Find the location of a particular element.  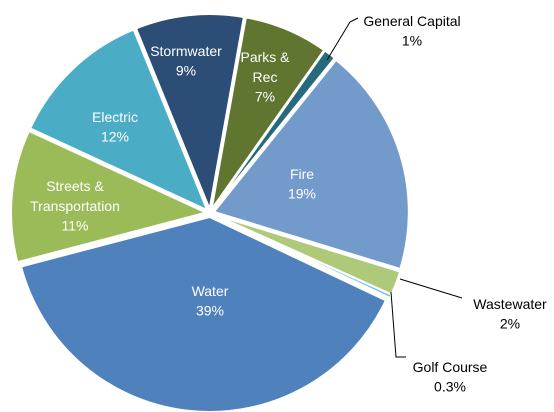

slice-value-label: 39% is located at coordinates (210, 311).